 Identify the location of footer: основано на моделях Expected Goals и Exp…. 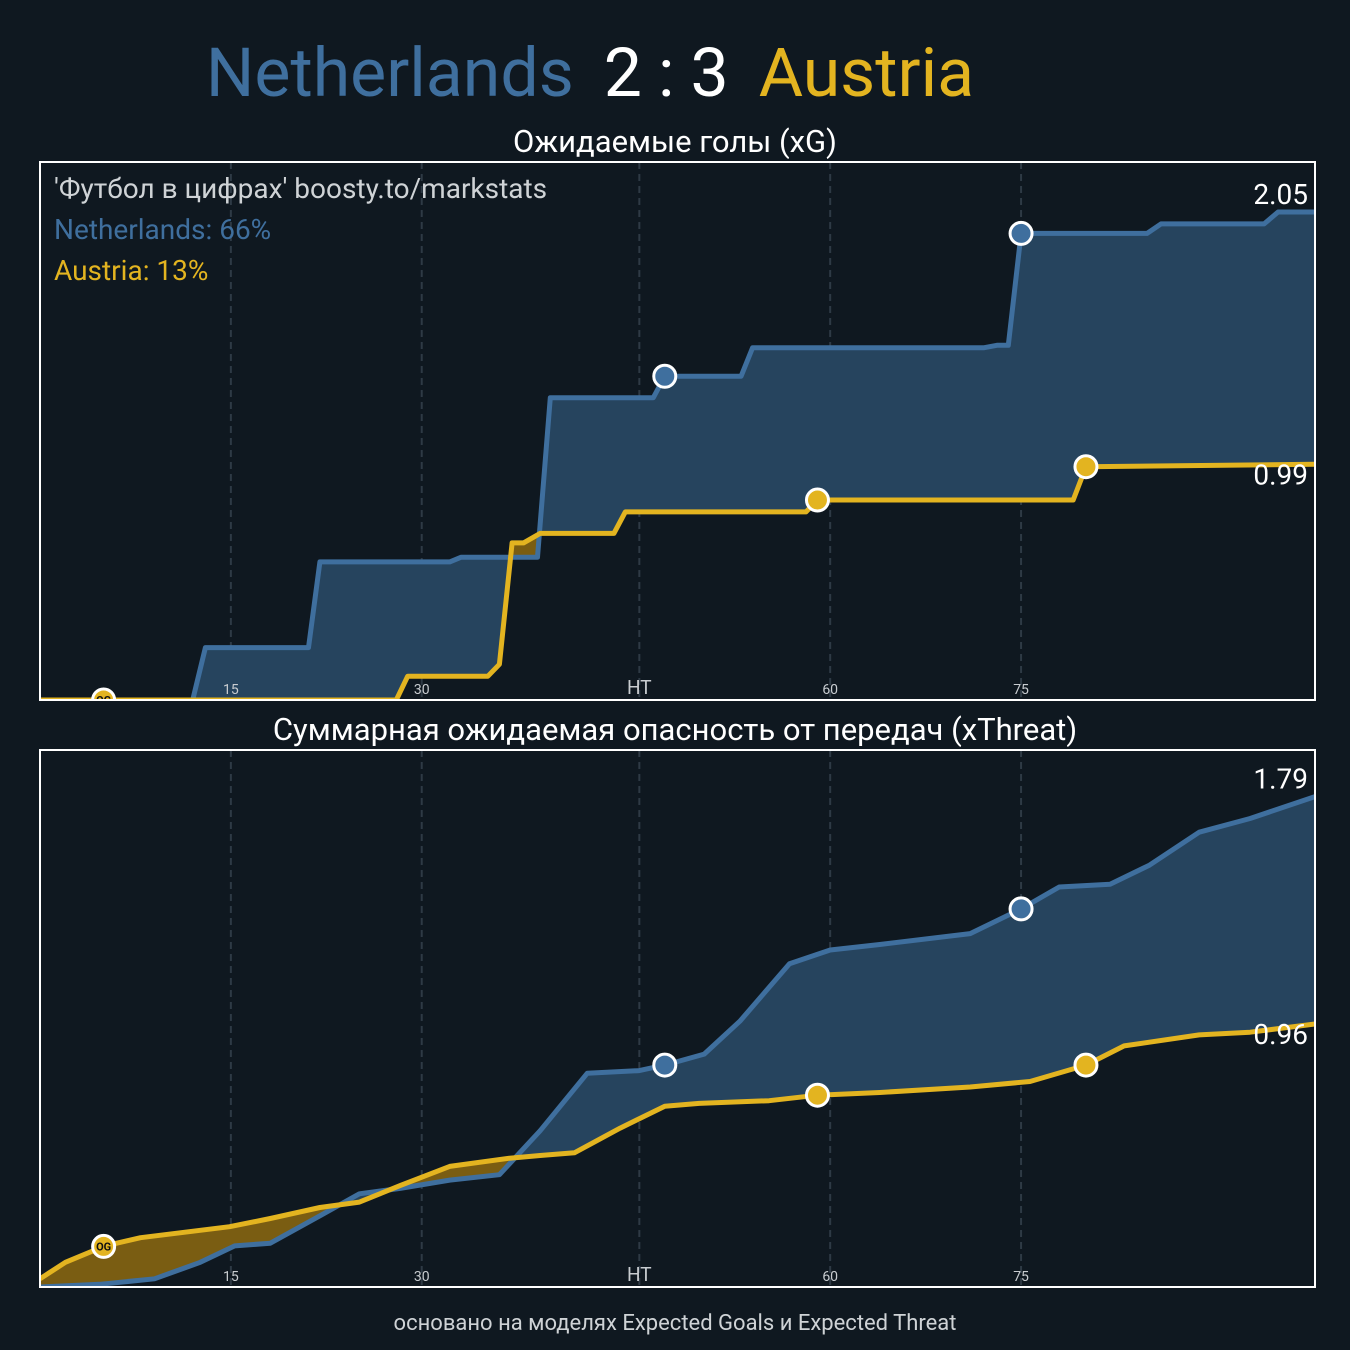
(675, 1323).